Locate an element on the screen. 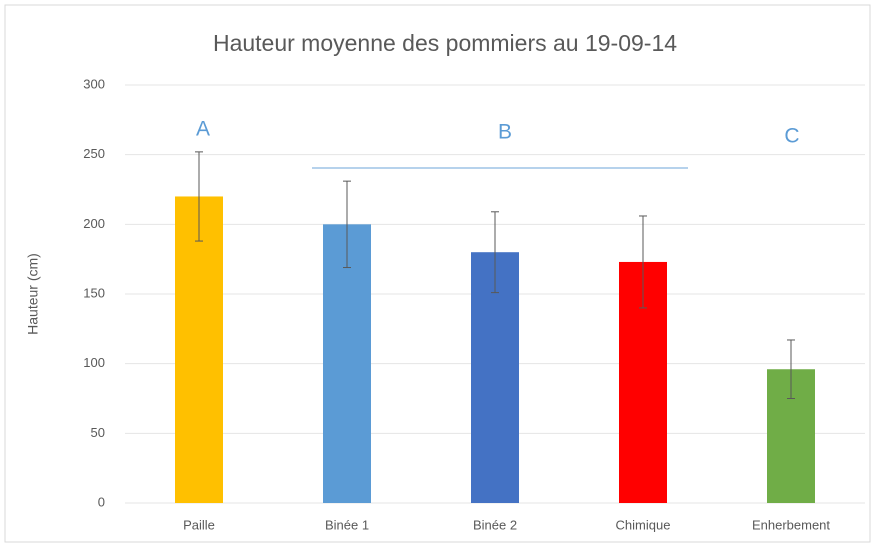  x-tick-label: Binée 2 is located at coordinates (495, 524).